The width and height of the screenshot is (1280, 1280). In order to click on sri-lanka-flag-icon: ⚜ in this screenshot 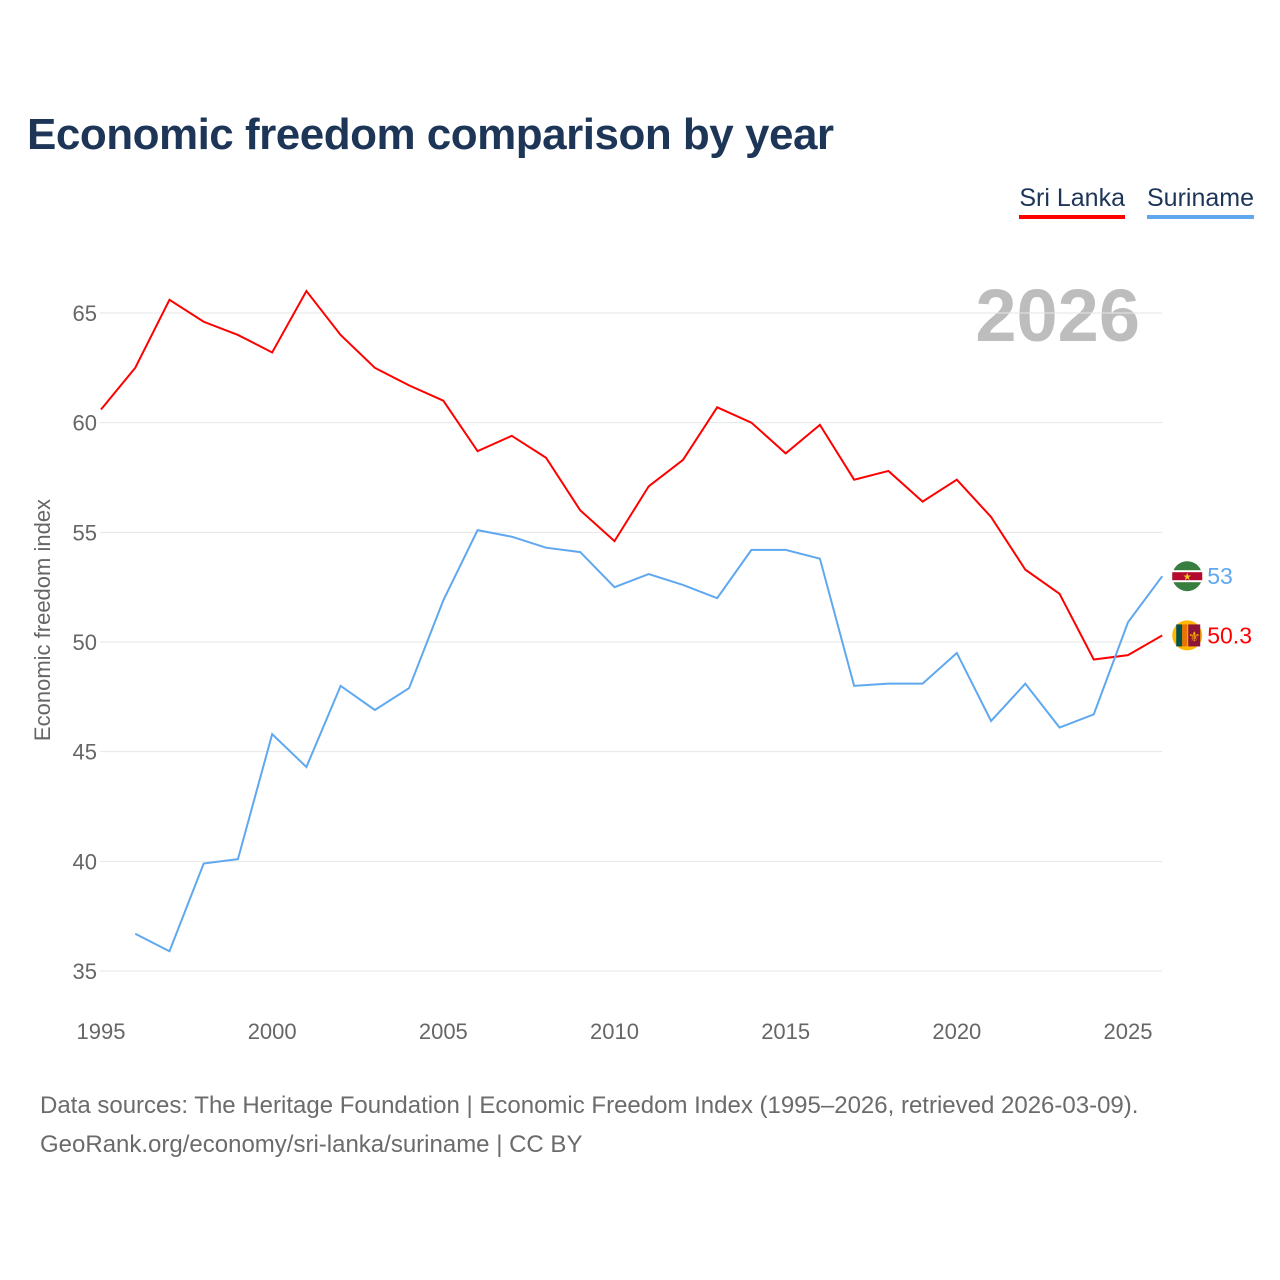, I will do `click(1187, 635)`.